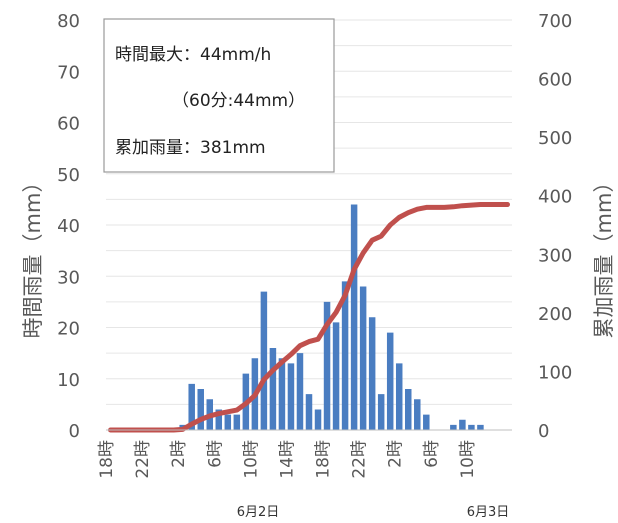  Describe the element at coordinates (543, 431) in the screenshot. I see `right-tick-label: 0` at that location.